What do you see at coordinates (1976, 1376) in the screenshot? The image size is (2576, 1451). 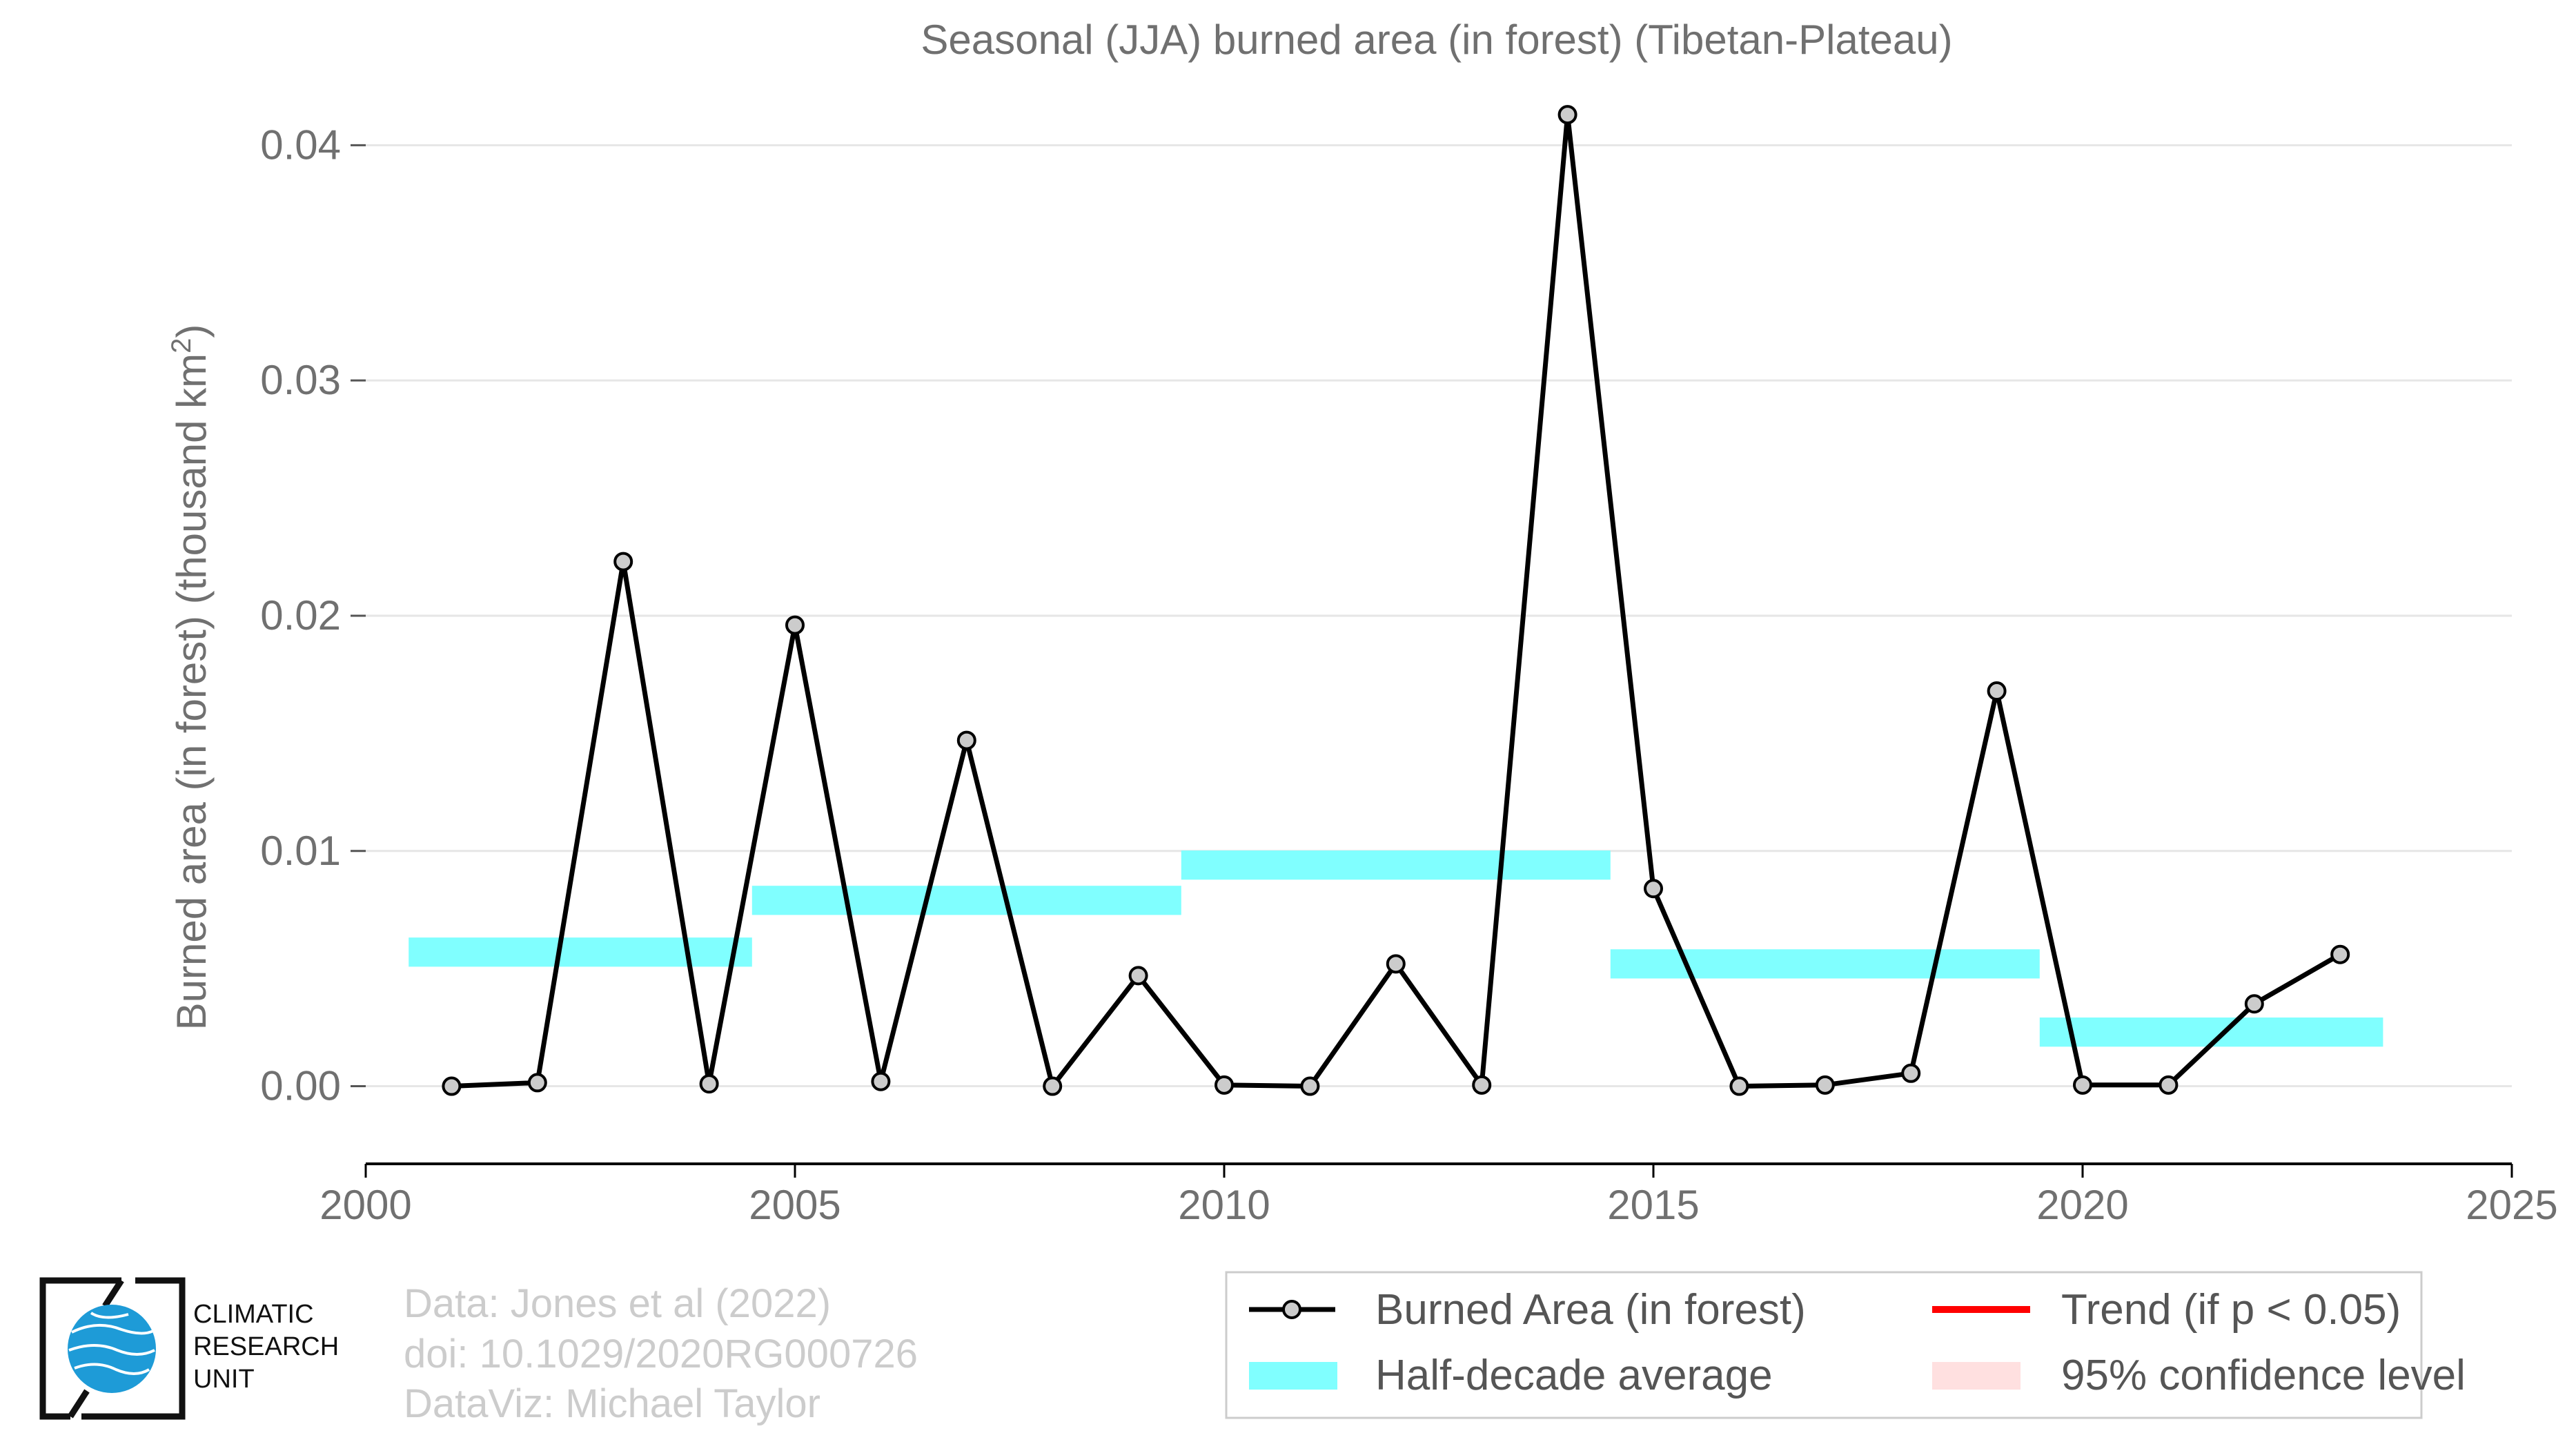 I see `legend-confidence-swatch` at bounding box center [1976, 1376].